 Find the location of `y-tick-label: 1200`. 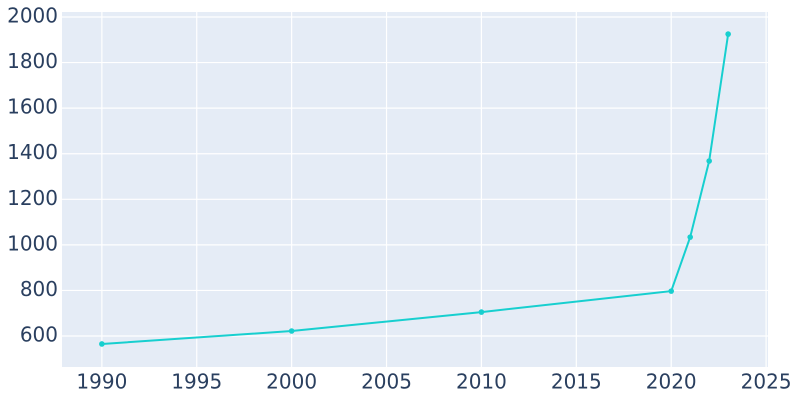

y-tick-label: 1200 is located at coordinates (32, 198).